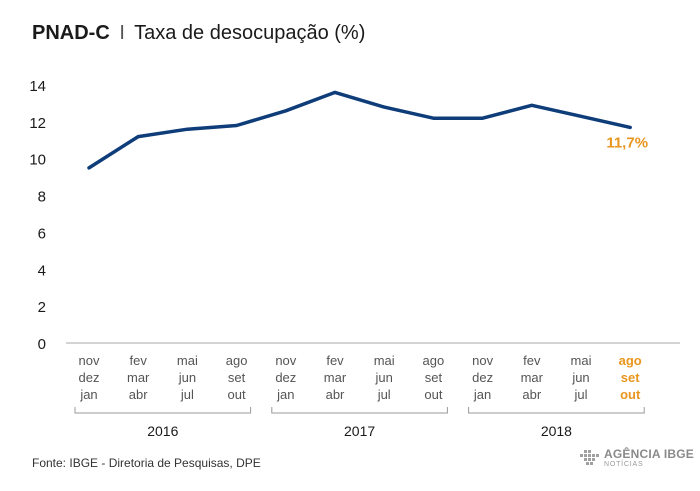 The height and width of the screenshot is (491, 700). Describe the element at coordinates (162, 431) in the screenshot. I see `year-label: 2016` at that location.